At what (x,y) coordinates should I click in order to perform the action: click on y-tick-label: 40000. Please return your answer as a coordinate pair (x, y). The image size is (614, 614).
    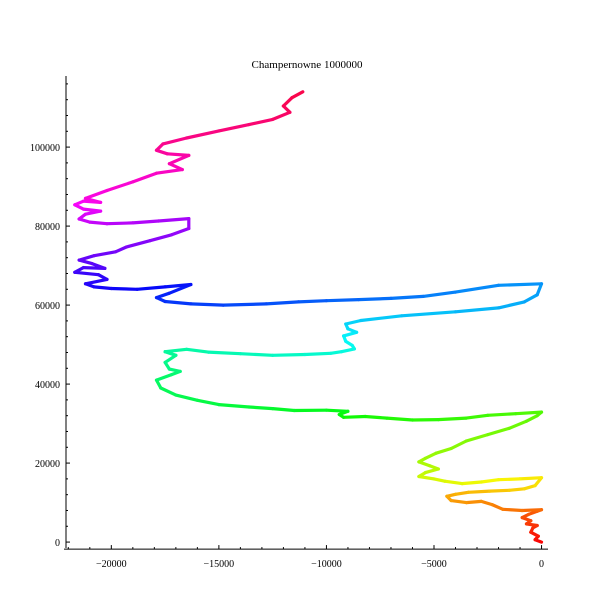
    Looking at the image, I should click on (47, 385).